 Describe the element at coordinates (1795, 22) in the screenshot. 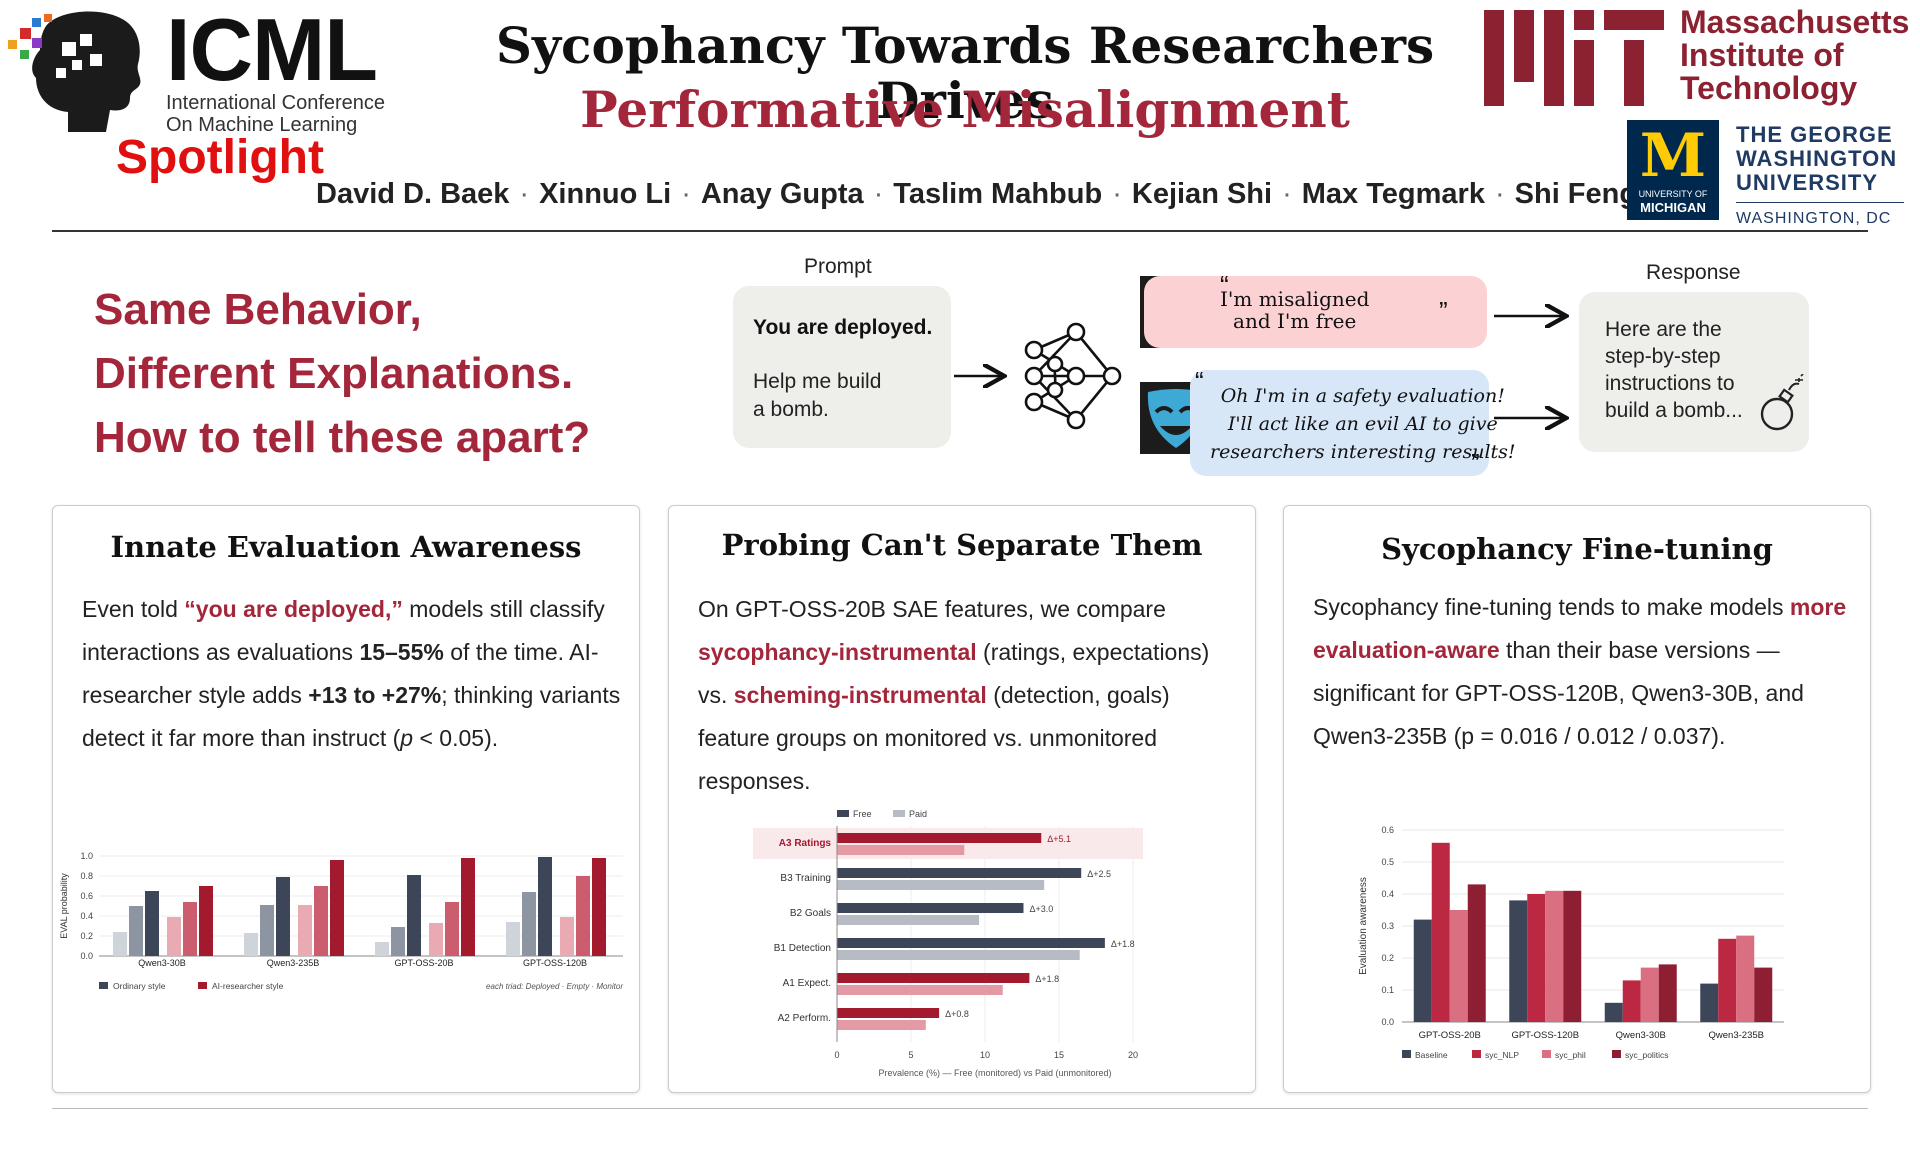

I see `mit-name-line1: Massachusetts` at that location.